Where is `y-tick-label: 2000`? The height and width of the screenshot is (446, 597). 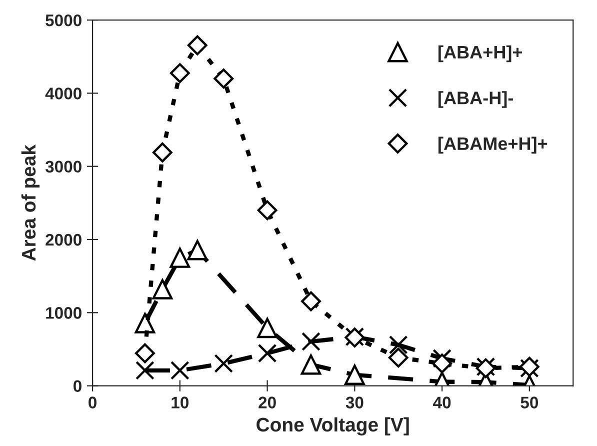
y-tick-label: 2000 is located at coordinates (64, 240).